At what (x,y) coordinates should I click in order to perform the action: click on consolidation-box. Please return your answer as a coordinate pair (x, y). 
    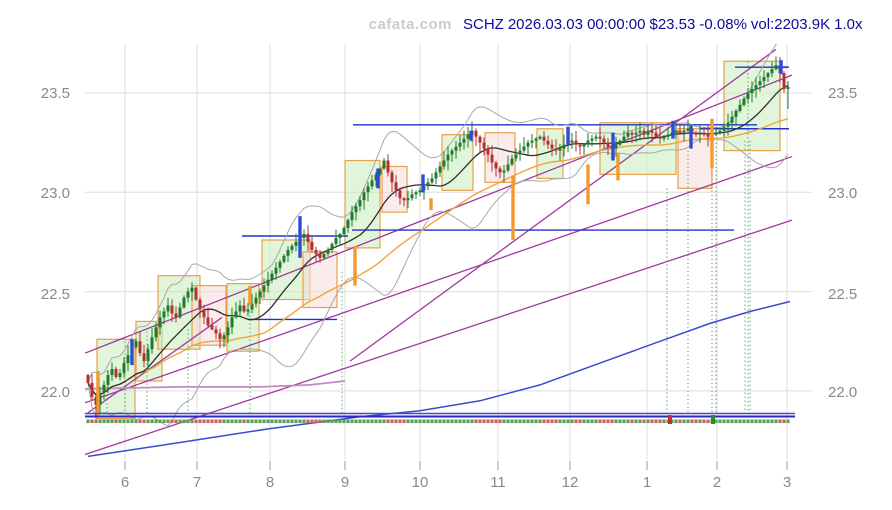
    Looking at the image, I should click on (362, 204).